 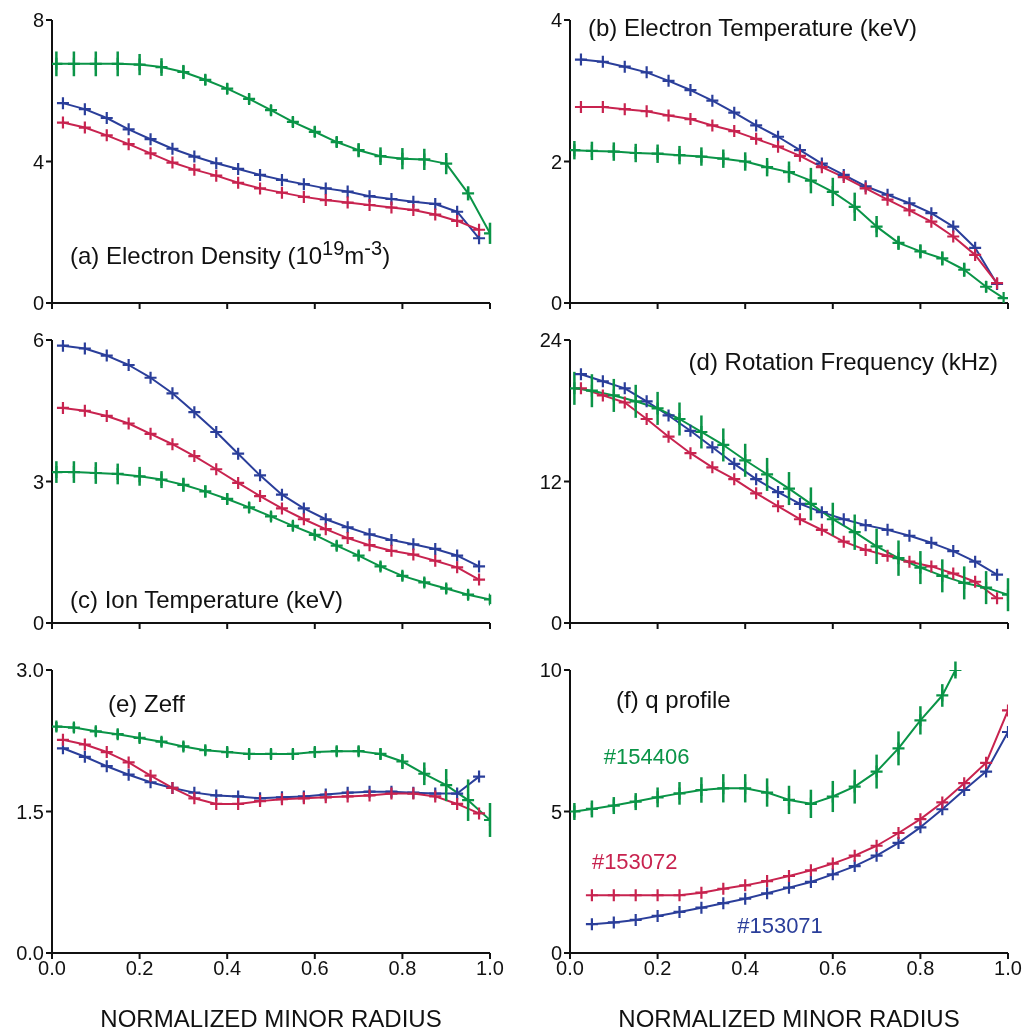 What do you see at coordinates (146, 704) in the screenshot?
I see `text: (e) Zeff` at bounding box center [146, 704].